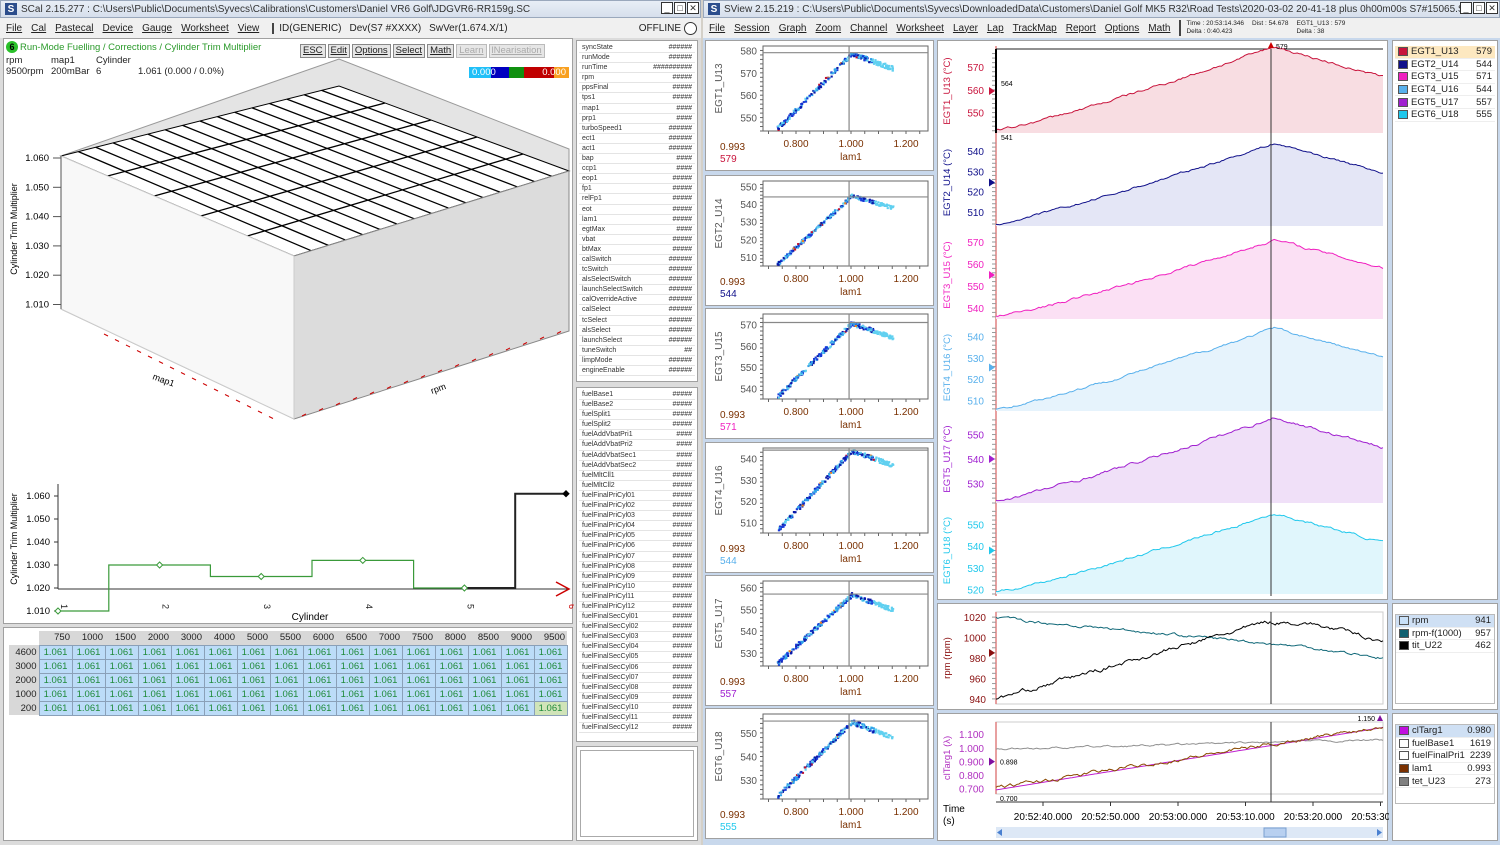 The image size is (1500, 845). Describe the element at coordinates (680, 8) in the screenshot. I see `maximize-button: □` at that location.